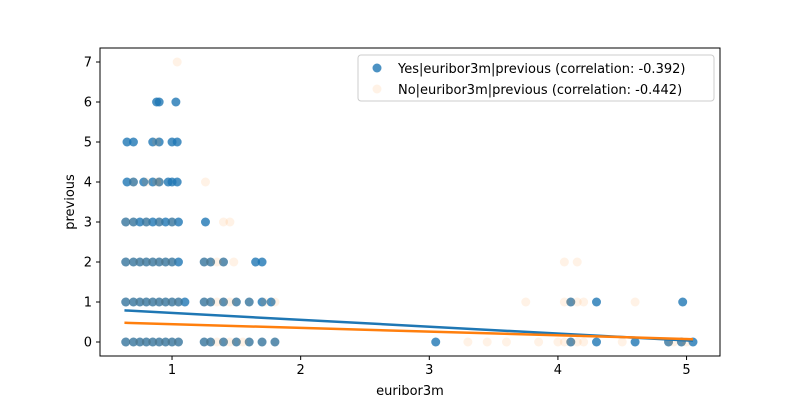 The image size is (800, 400). Describe the element at coordinates (92, 203) in the screenshot. I see `y-axis: 0 1 2 3 4 5 6 7` at that location.